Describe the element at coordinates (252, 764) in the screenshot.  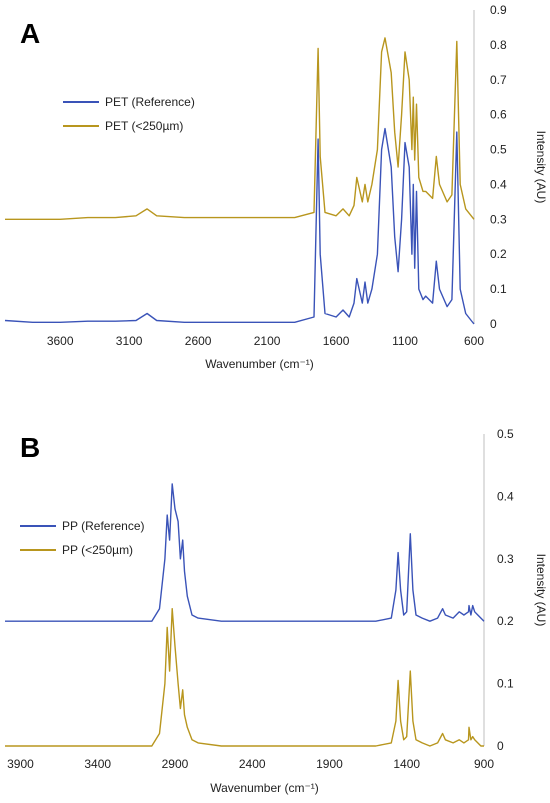
I see `x-tick-label: 2400` at that location.